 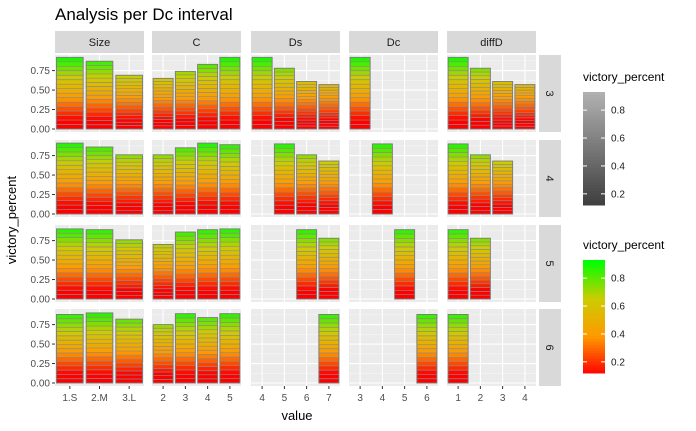 I want to click on facet-strip-C, so click(x=196, y=42).